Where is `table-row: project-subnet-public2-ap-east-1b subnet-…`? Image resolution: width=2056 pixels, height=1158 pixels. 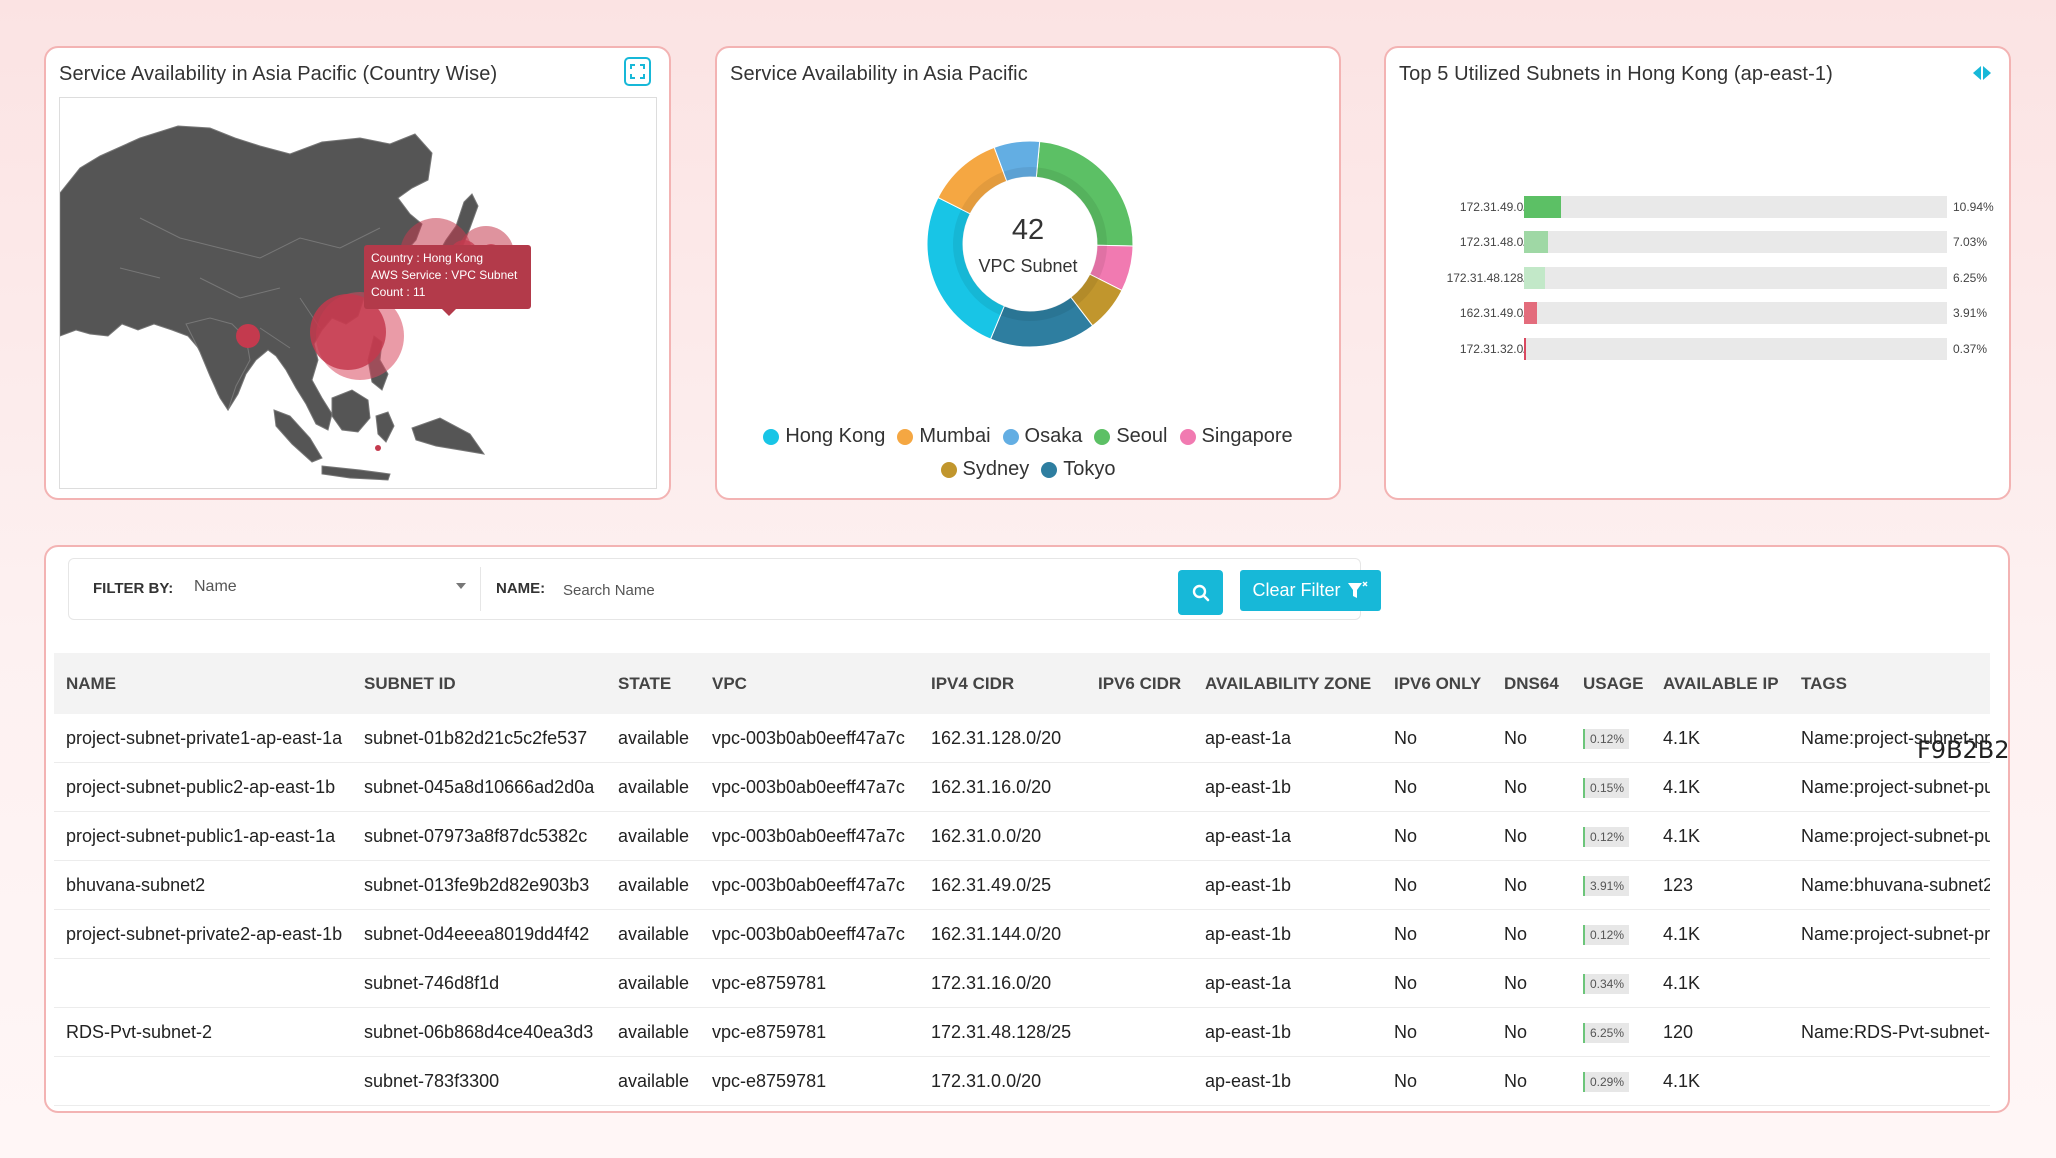 table-row: project-subnet-public2-ap-east-1b subnet-… is located at coordinates (1022, 787).